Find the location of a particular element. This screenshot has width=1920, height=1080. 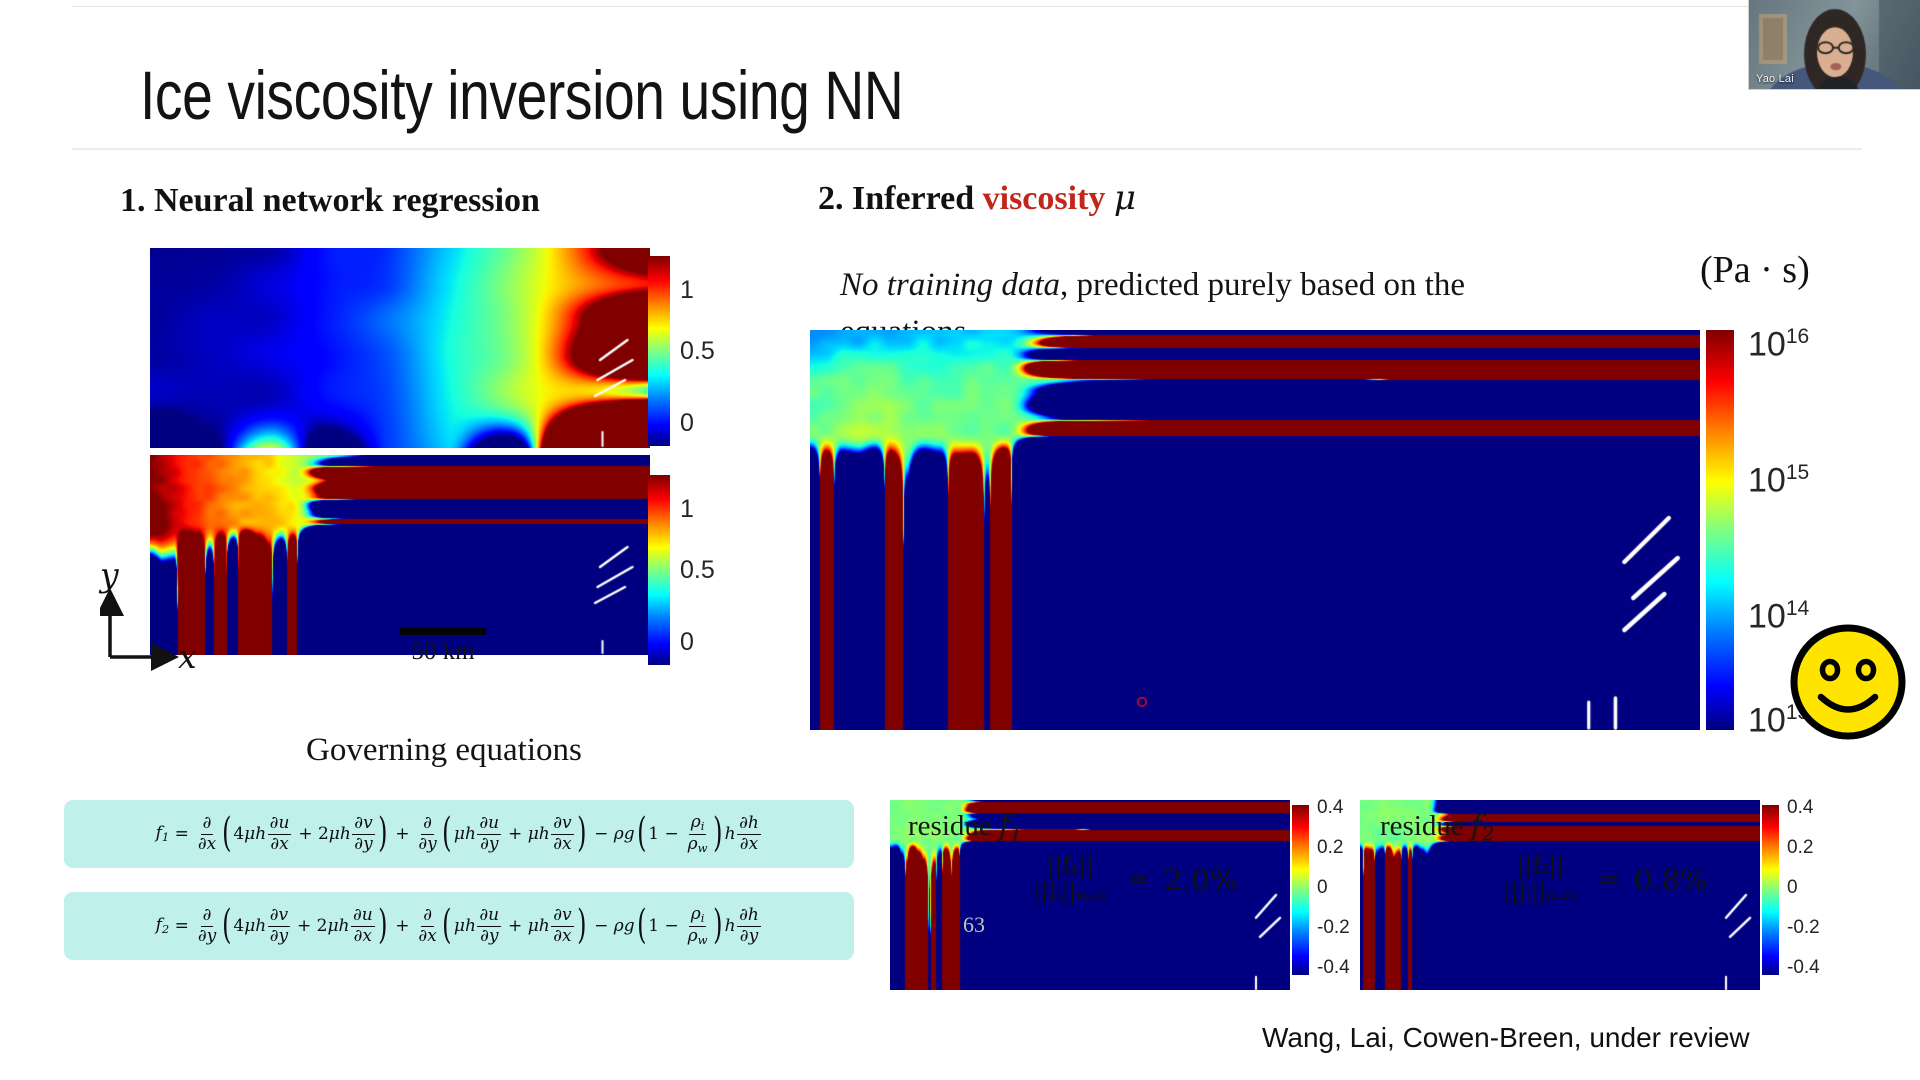

residue-f2-caption-sub: 2 is located at coordinates (1488, 834).